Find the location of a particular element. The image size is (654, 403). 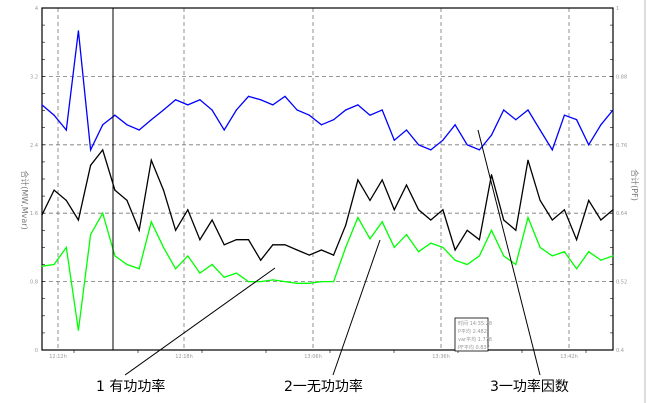

annotation-reactive-power: 2一无功功率 is located at coordinates (323, 386).